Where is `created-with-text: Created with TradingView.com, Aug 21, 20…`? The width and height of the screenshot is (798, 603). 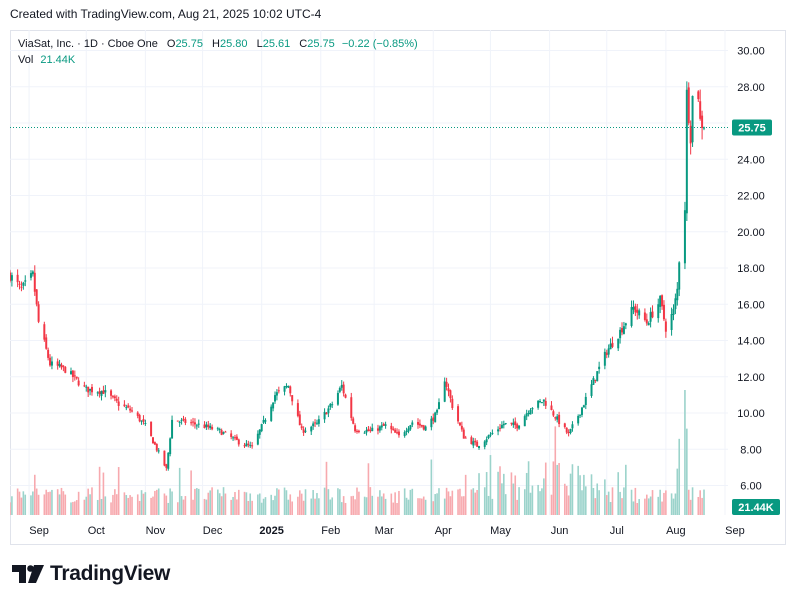 created-with-text: Created with TradingView.com, Aug 21, 20… is located at coordinates (166, 14).